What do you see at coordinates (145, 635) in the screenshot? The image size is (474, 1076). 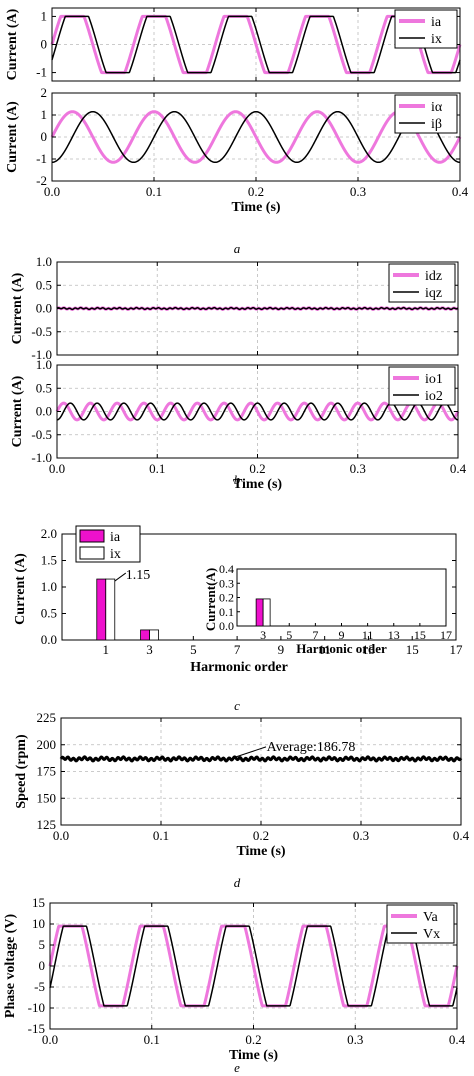 I see `bar-ia-h3` at bounding box center [145, 635].